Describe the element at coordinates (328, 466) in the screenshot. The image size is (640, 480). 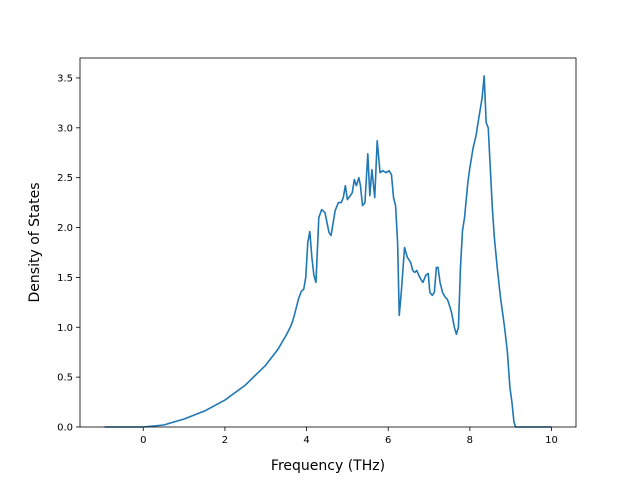
I see `x-axis-label: Frequency (THz)` at that location.